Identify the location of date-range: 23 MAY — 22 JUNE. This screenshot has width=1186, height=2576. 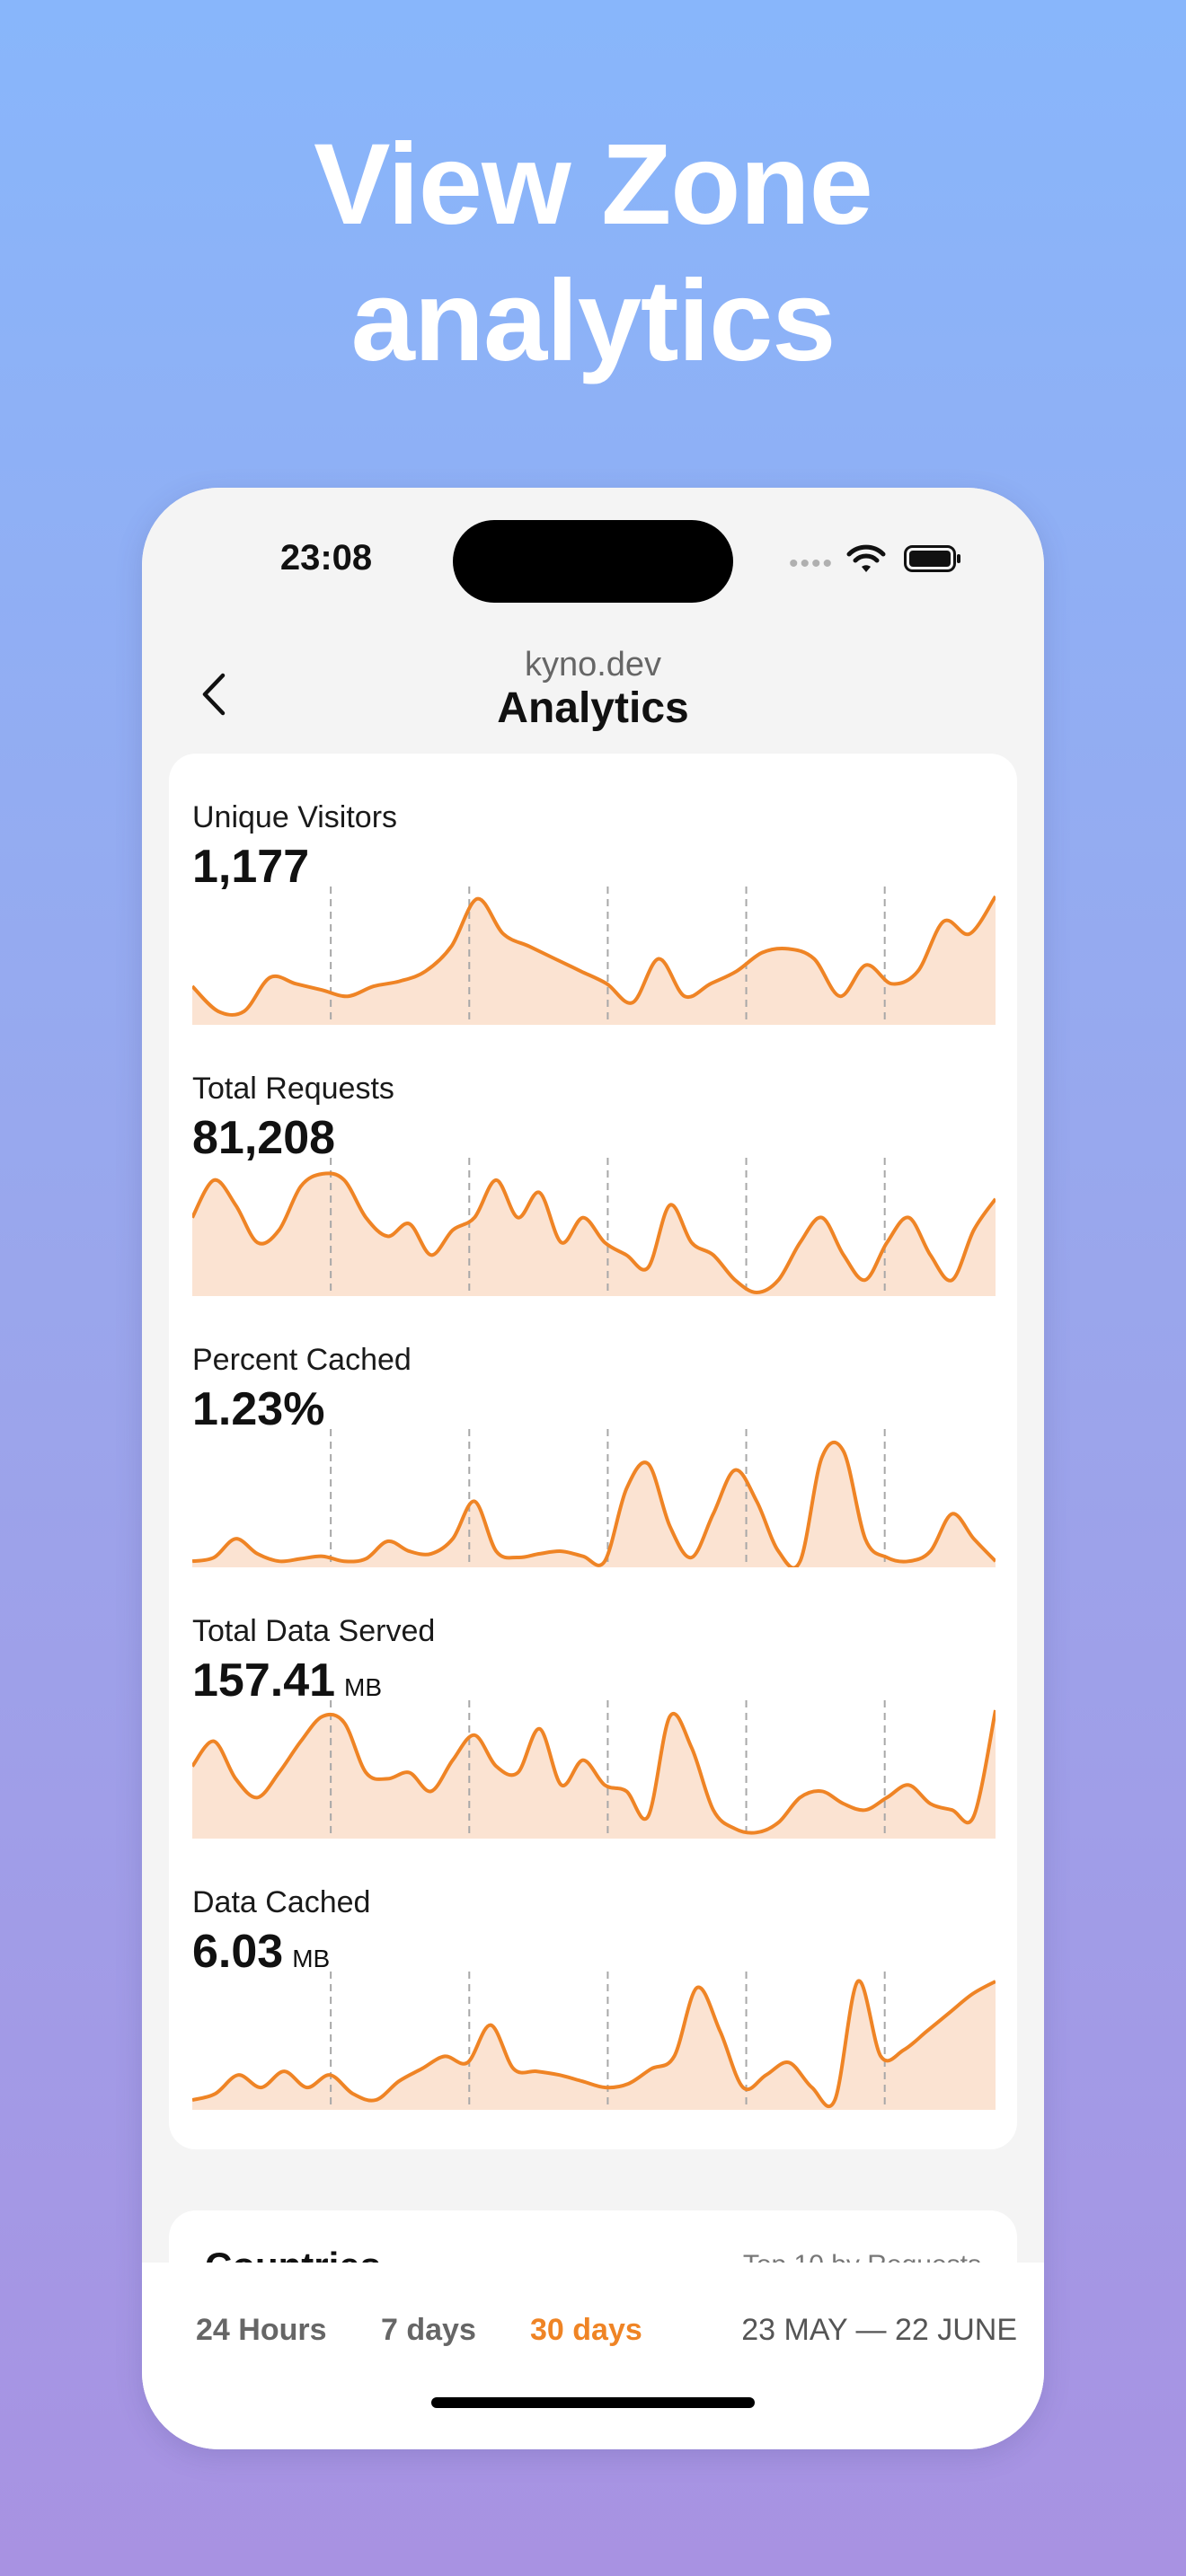
(879, 2330).